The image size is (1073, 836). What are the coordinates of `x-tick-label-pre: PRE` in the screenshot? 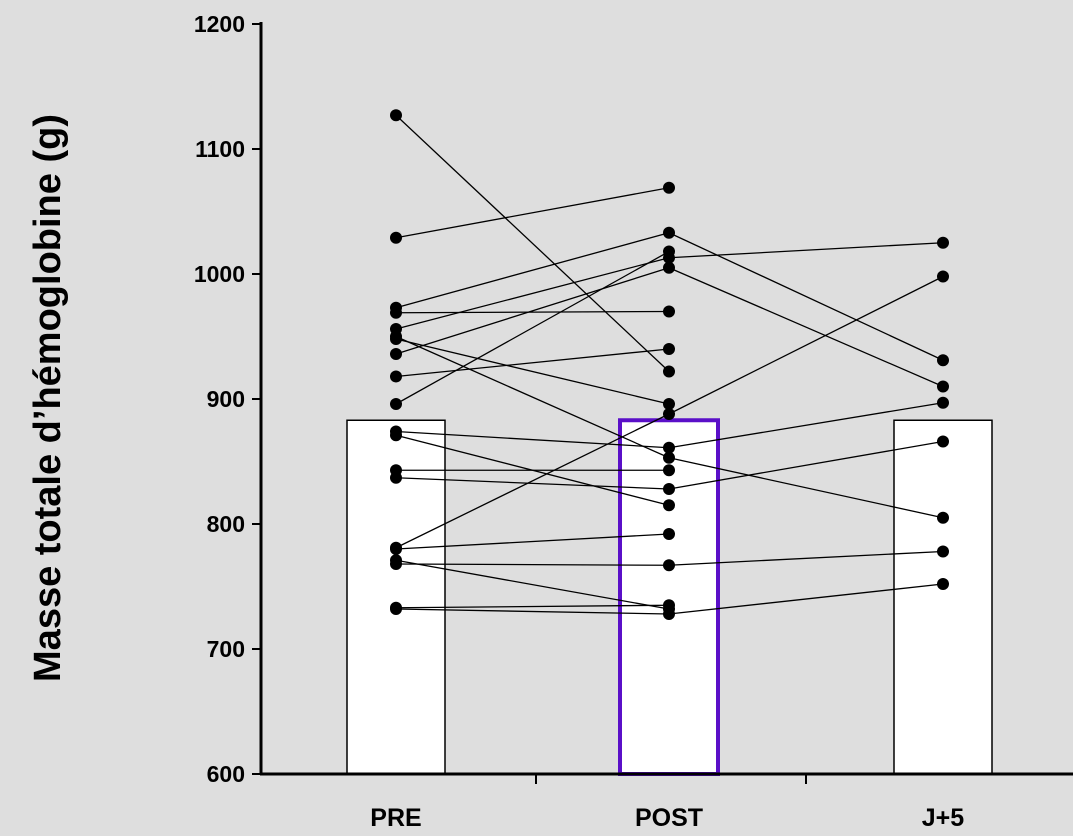 It's located at (395, 818).